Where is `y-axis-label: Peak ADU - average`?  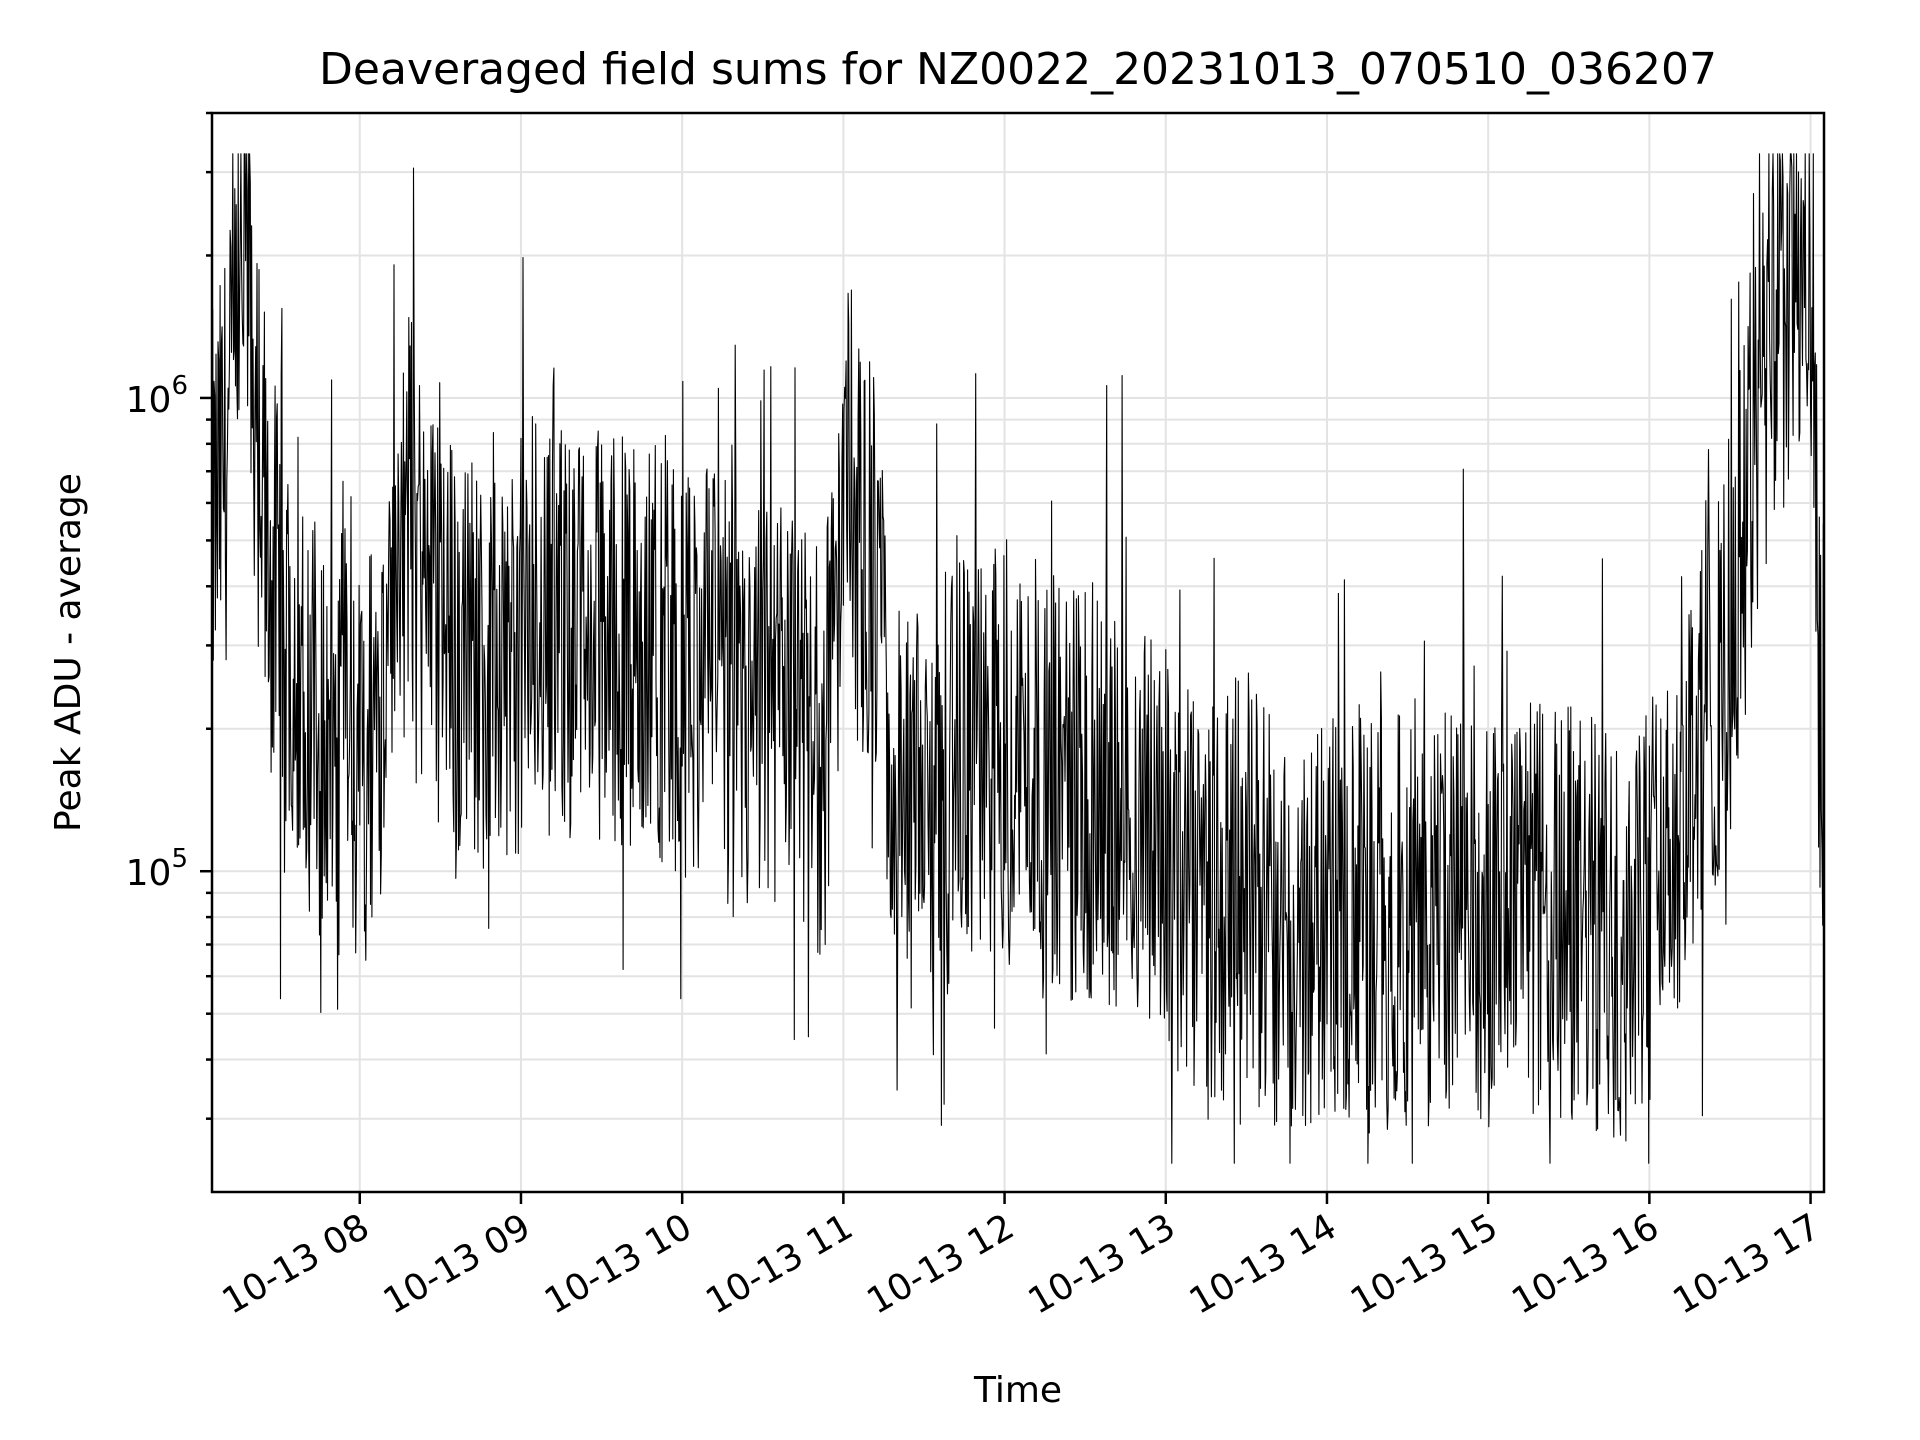
y-axis-label: Peak ADU - average is located at coordinates (68, 652).